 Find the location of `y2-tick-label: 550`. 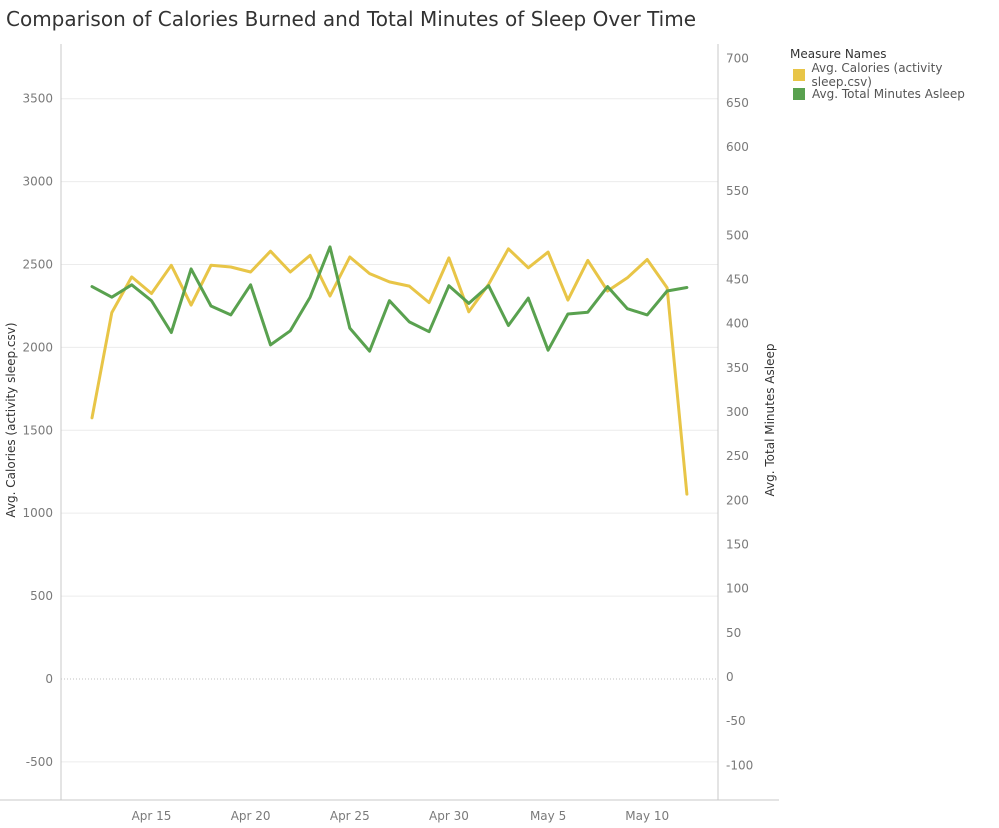

y2-tick-label: 550 is located at coordinates (737, 191).